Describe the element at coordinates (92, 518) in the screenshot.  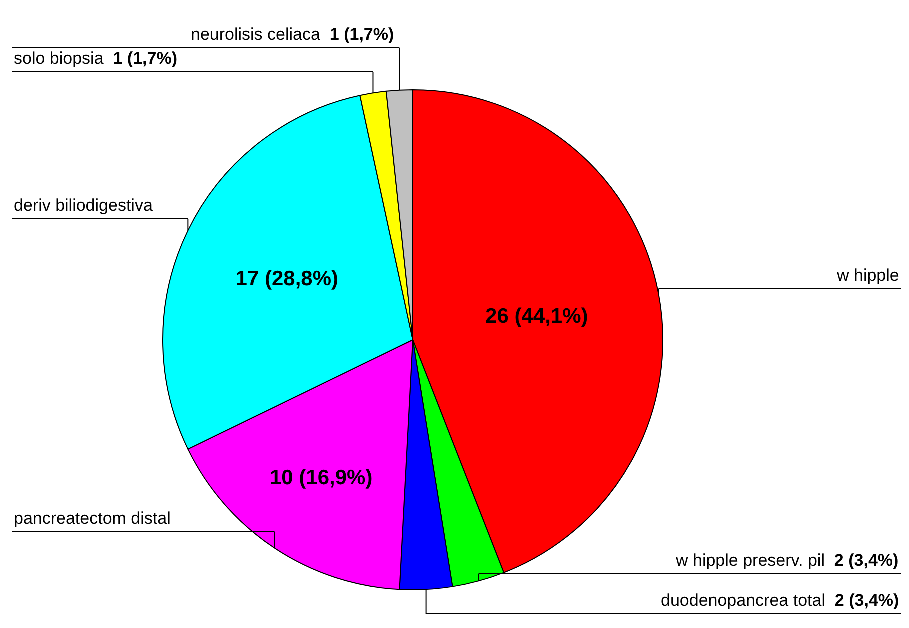
I see `slice-label: pancreatectom distal` at that location.